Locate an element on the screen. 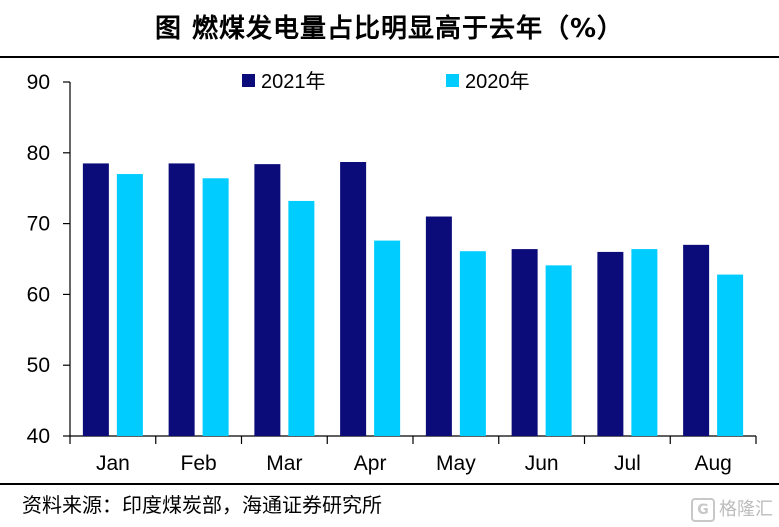 The image size is (779, 527). title-band: 图 燃煤发电量占比明显高于去年（%） is located at coordinates (389, 29).